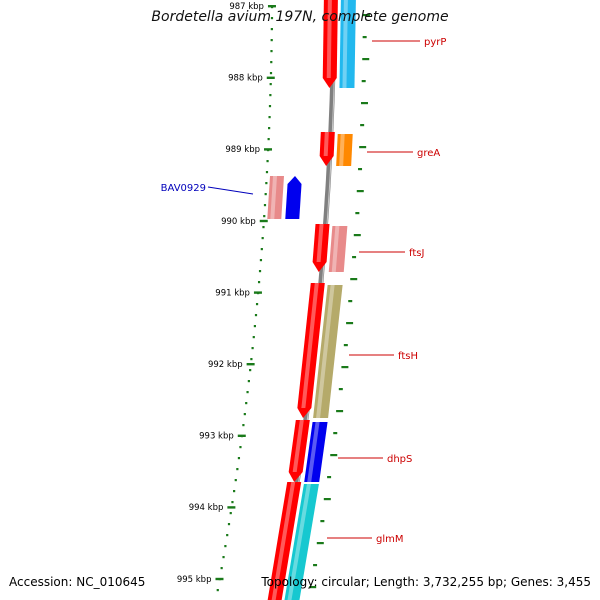  I want to click on gene-pyrP, so click(339, 44).